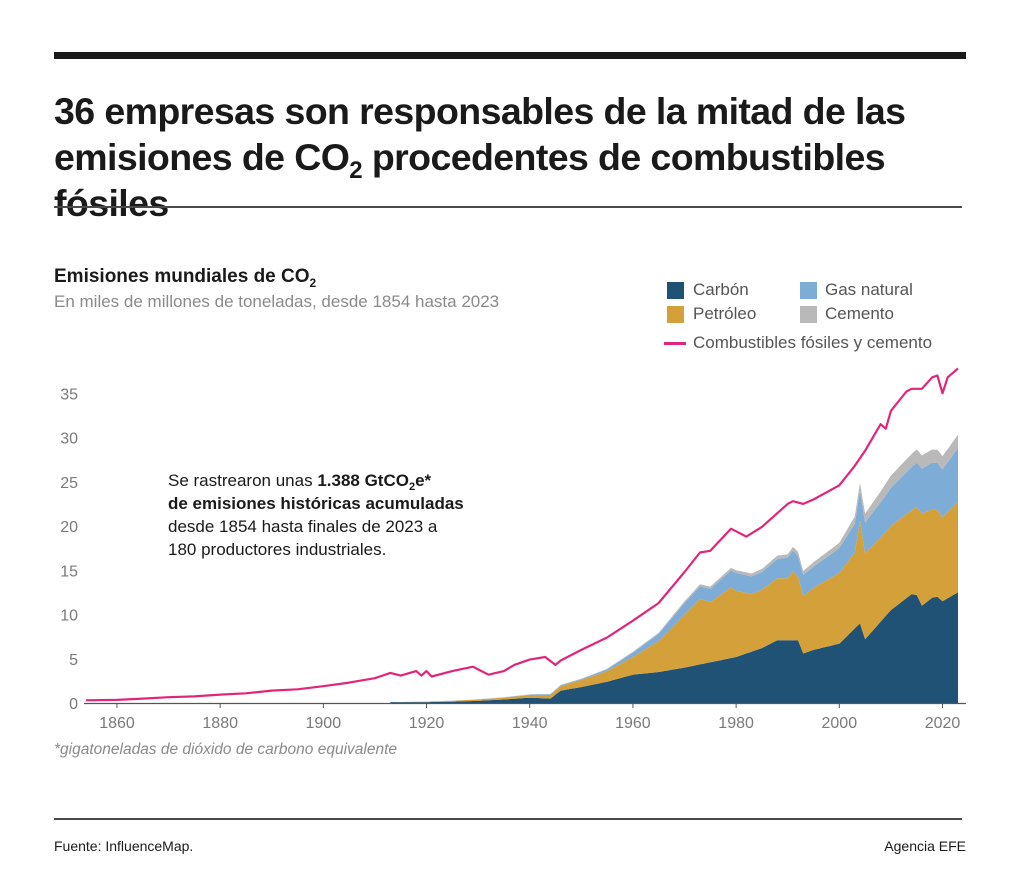 This screenshot has width=1024, height=890. What do you see at coordinates (69, 616) in the screenshot?
I see `y-tick-label-10: 10` at bounding box center [69, 616].